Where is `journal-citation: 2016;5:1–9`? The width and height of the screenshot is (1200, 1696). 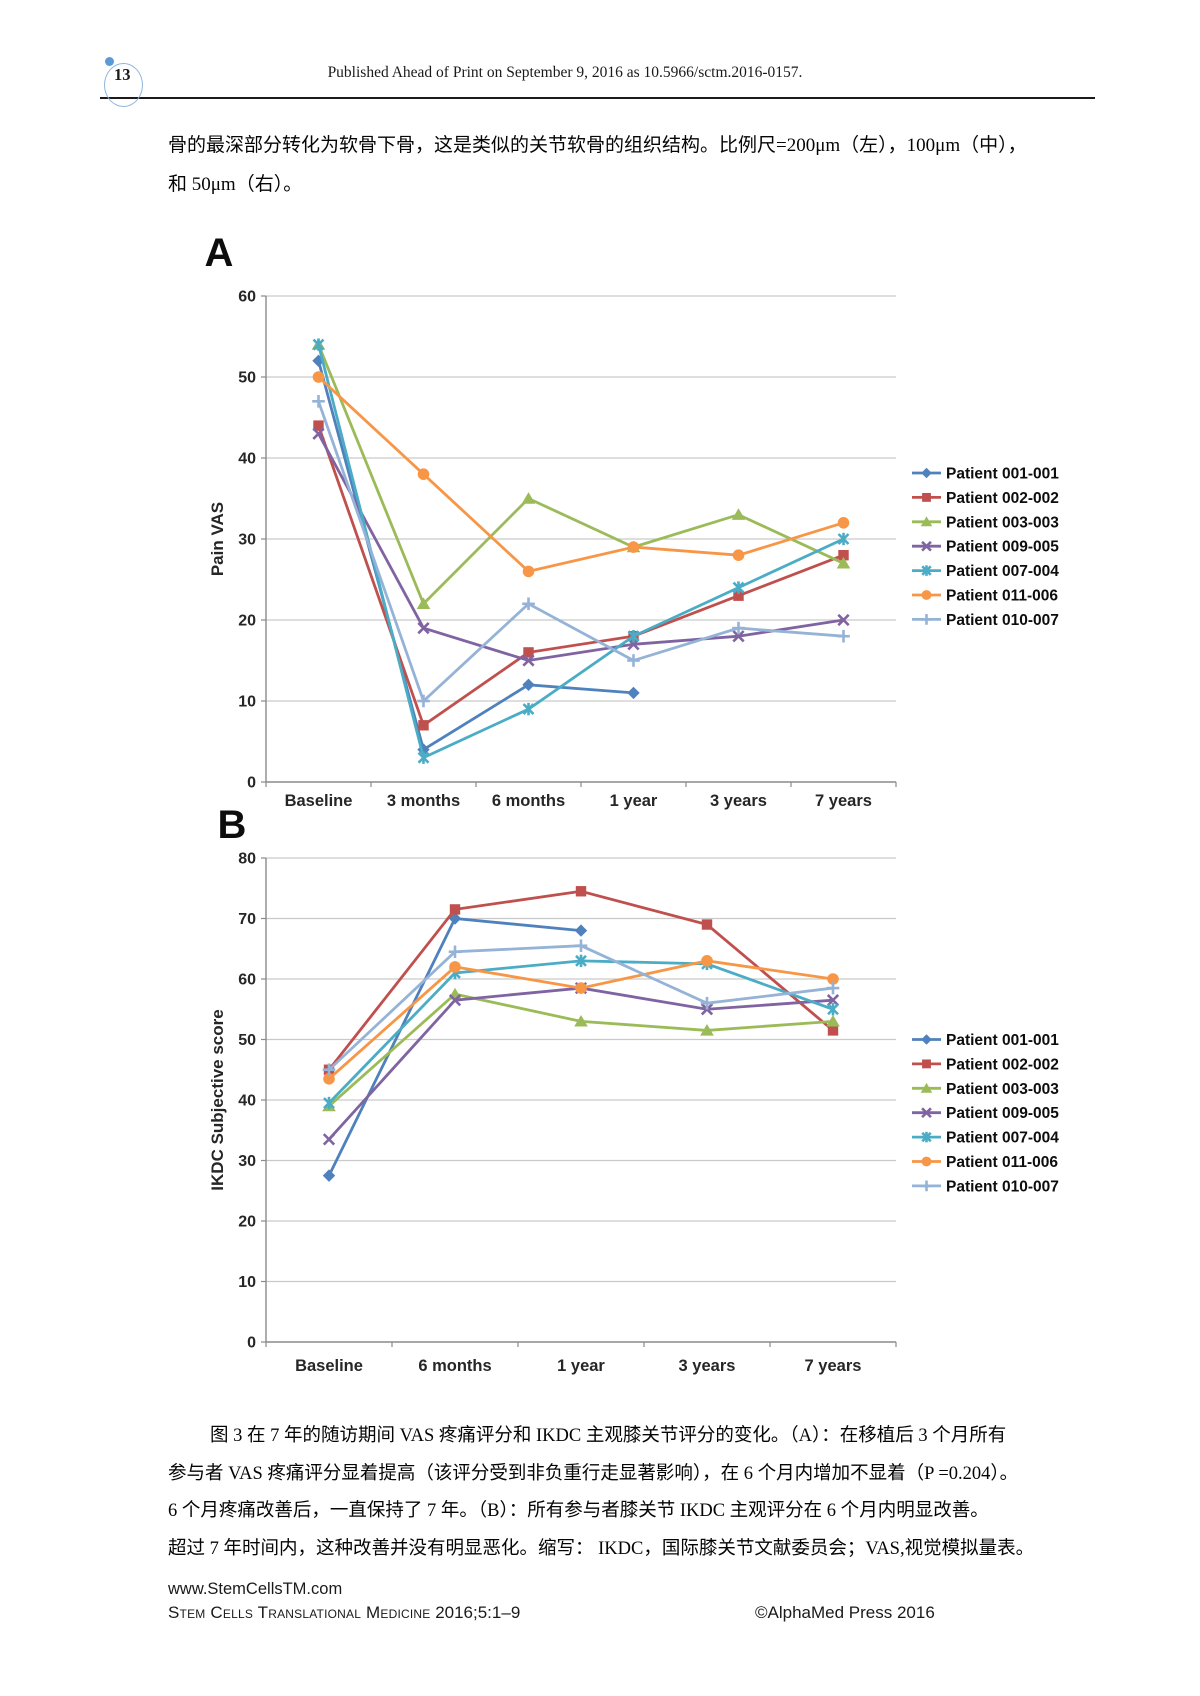 journal-citation: 2016;5:1–9 is located at coordinates (478, 1612).